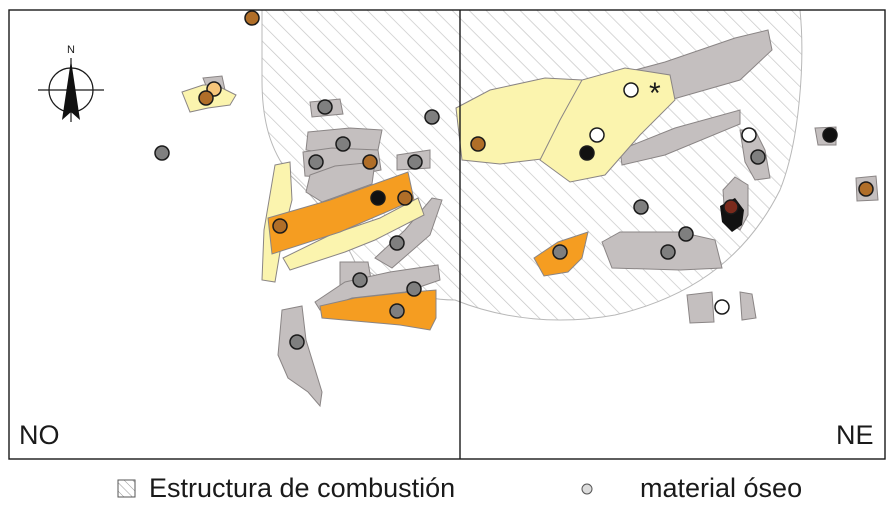  I want to click on legend-label-bone: material óseo, so click(721, 488).